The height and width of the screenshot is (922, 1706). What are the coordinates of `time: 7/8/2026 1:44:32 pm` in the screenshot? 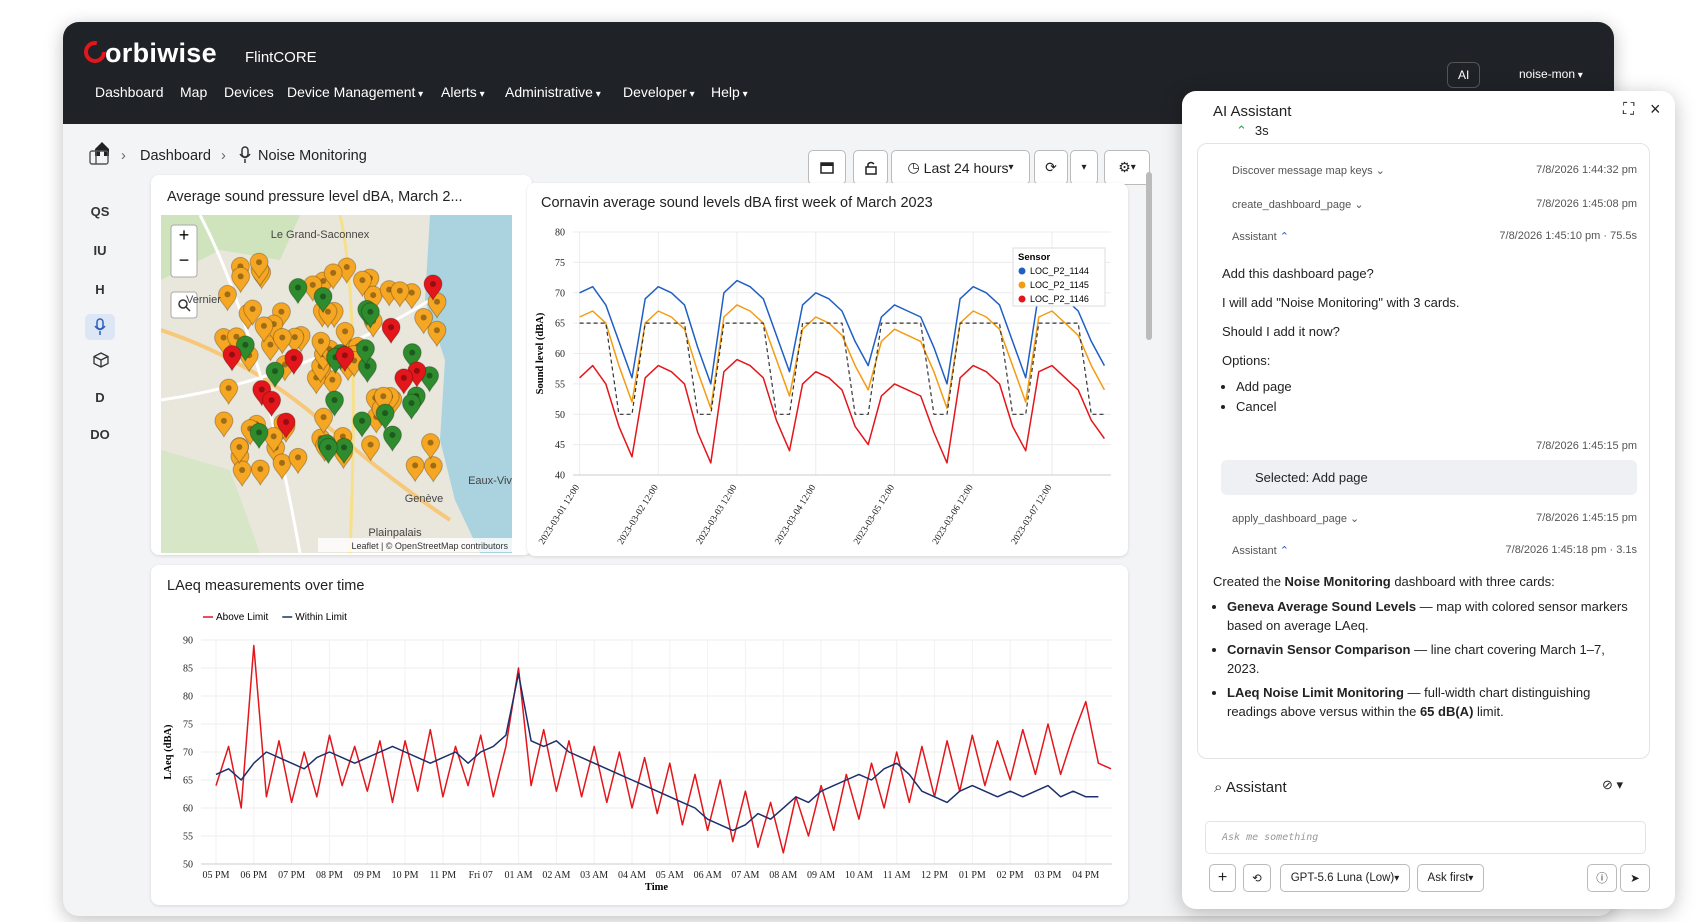 It's located at (1586, 170).